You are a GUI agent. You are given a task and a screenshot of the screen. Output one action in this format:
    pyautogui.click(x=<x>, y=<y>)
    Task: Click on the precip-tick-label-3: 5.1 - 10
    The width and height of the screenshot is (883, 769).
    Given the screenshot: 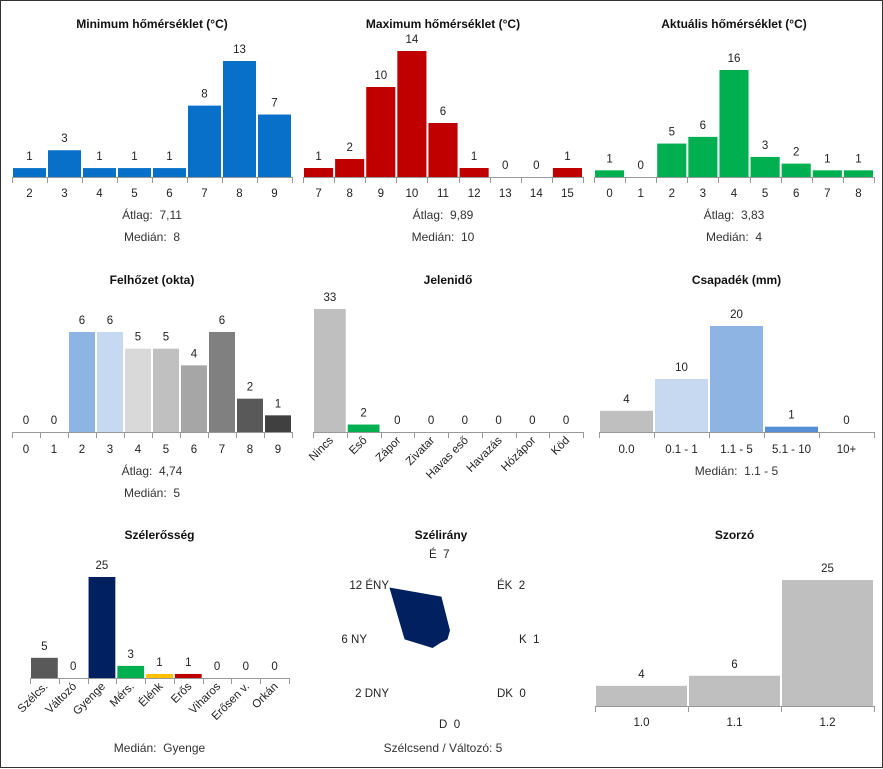 What is the action you would take?
    pyautogui.click(x=791, y=450)
    